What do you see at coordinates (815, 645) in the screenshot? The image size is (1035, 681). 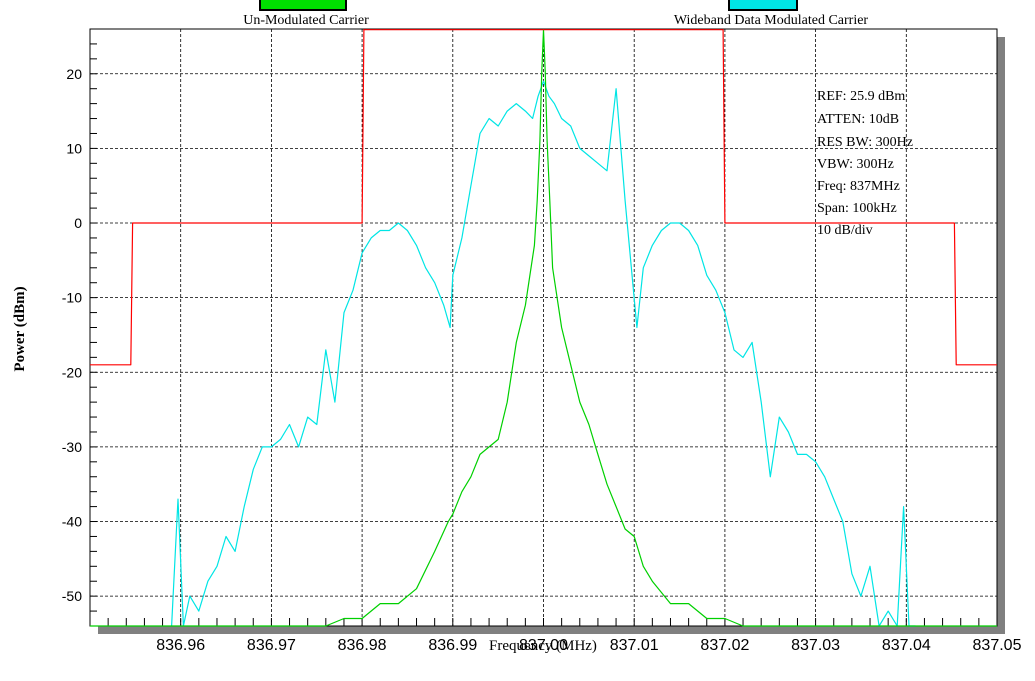 I see `x-tick-label: 837.03` at bounding box center [815, 645].